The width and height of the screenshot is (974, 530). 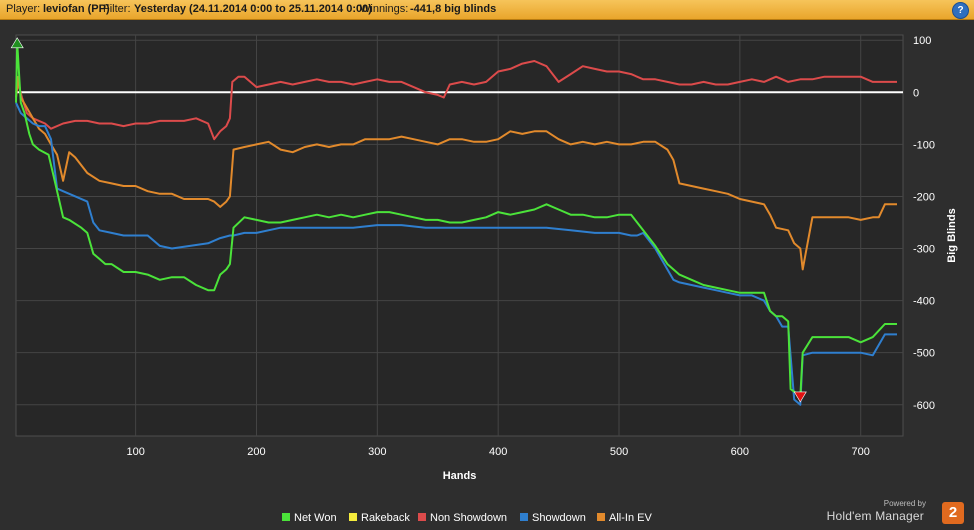 I want to click on legend-item-net-won: Net Won, so click(x=309, y=518).